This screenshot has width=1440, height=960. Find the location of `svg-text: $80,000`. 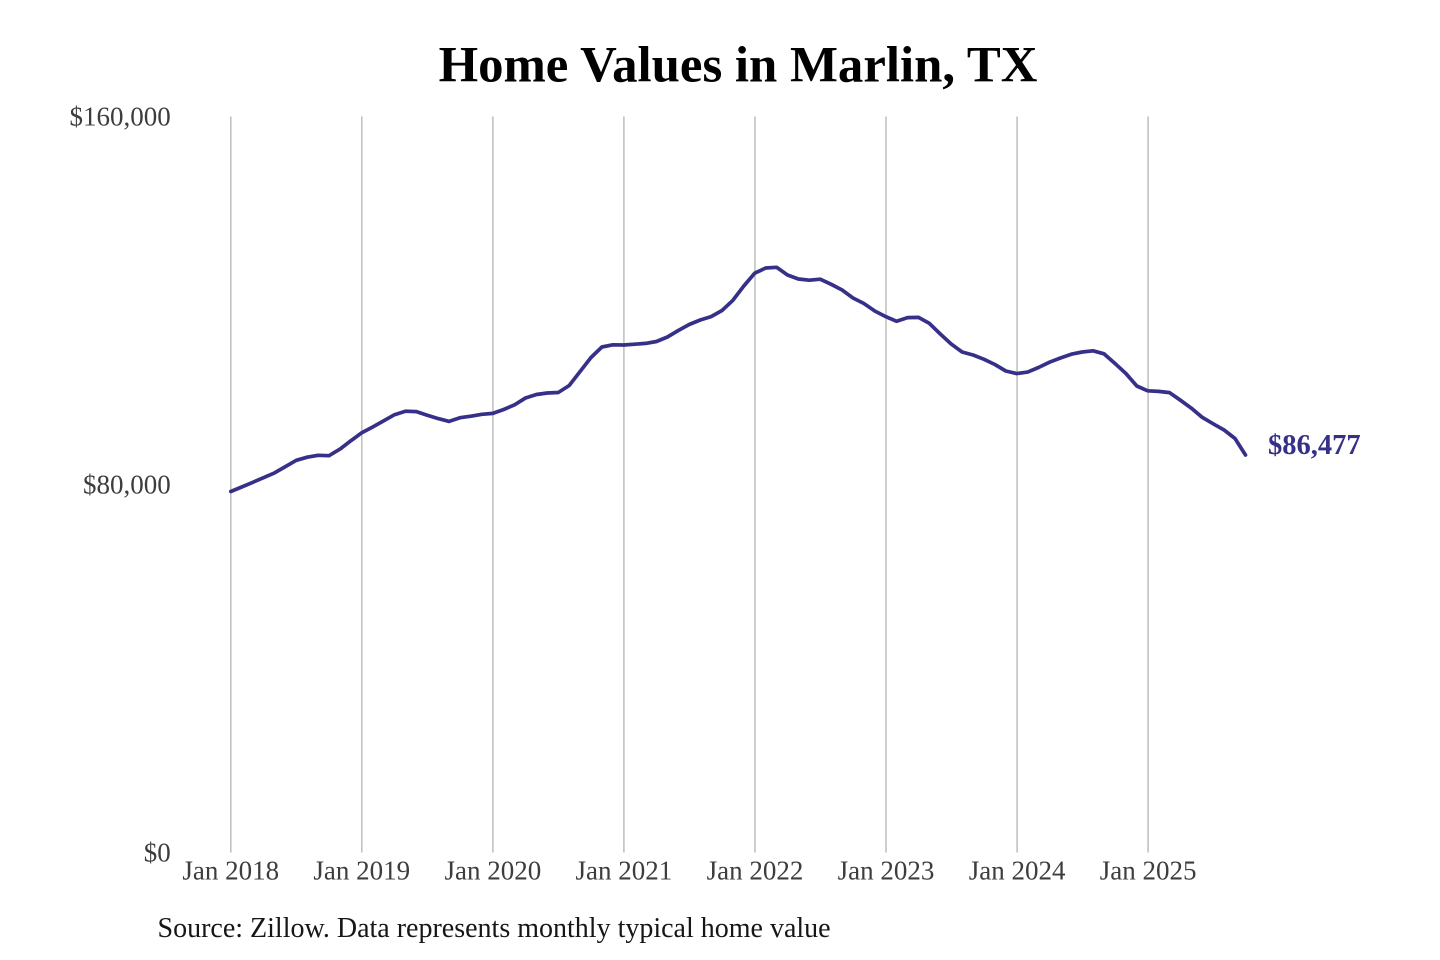

svg-text: $80,000 is located at coordinates (127, 484).